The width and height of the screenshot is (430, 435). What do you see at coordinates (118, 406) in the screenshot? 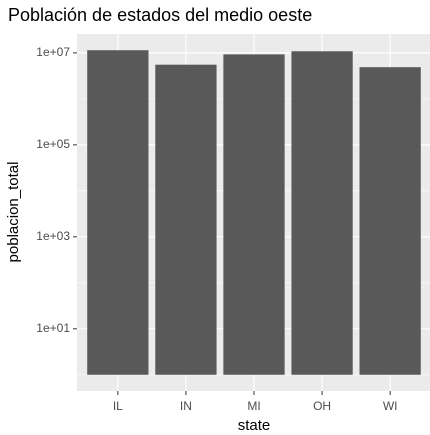
I see `x-tick-label: IL` at bounding box center [118, 406].